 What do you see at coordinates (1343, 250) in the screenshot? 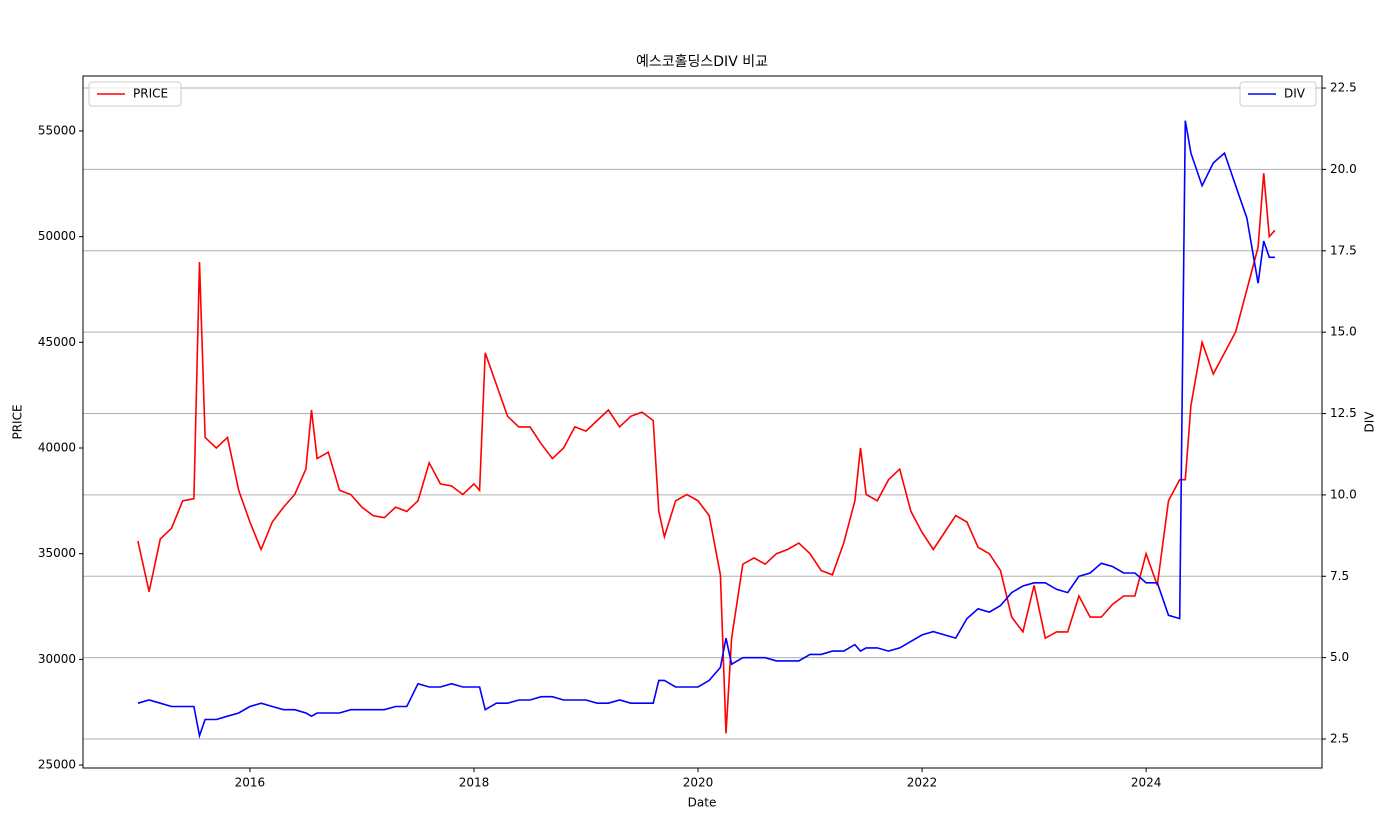
I see `y2-tick-label: 17.5` at bounding box center [1343, 250].